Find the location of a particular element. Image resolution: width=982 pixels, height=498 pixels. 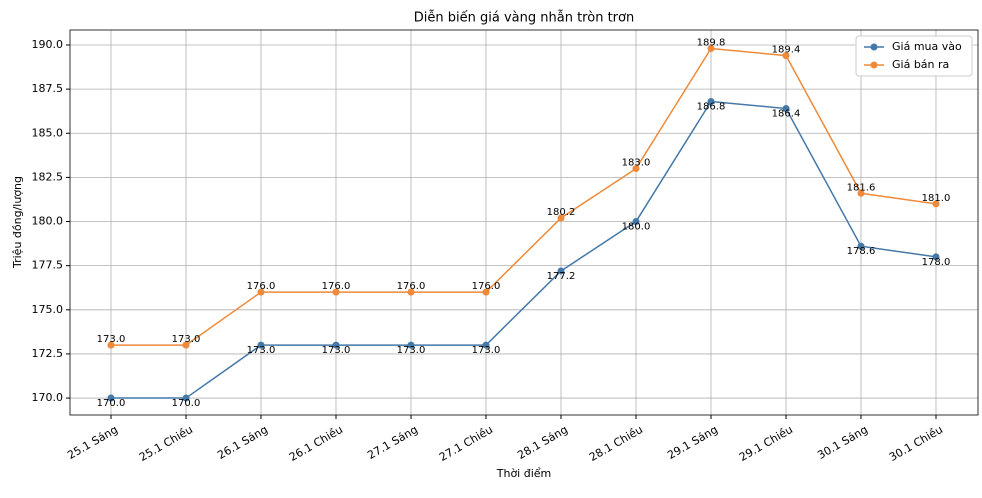

x-tick-label: 27.1 Sáng is located at coordinates (392, 442).